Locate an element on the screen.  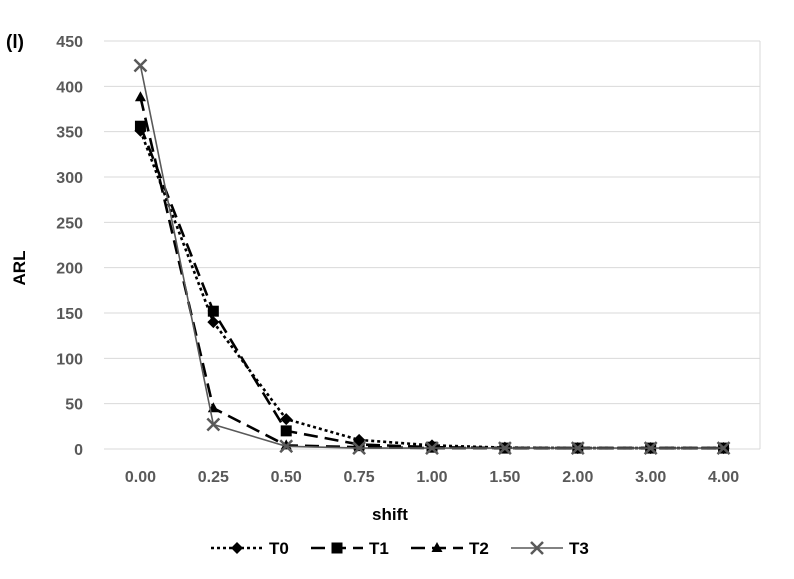
y-tick-label: 50 is located at coordinates (74, 405).